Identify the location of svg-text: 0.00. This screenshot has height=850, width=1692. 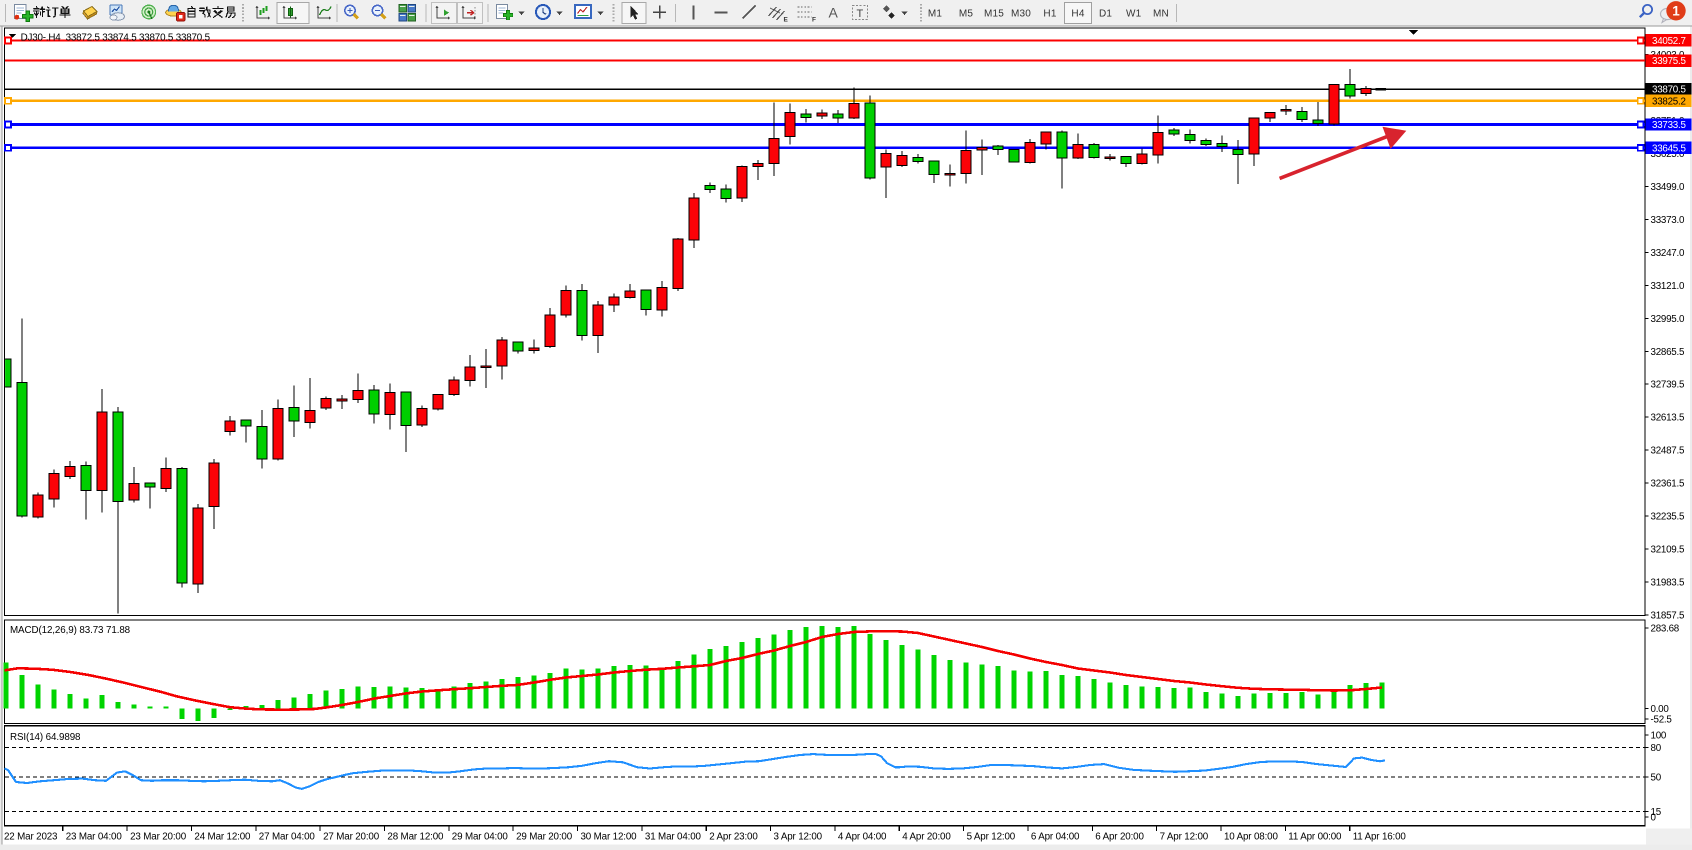
(1660, 709).